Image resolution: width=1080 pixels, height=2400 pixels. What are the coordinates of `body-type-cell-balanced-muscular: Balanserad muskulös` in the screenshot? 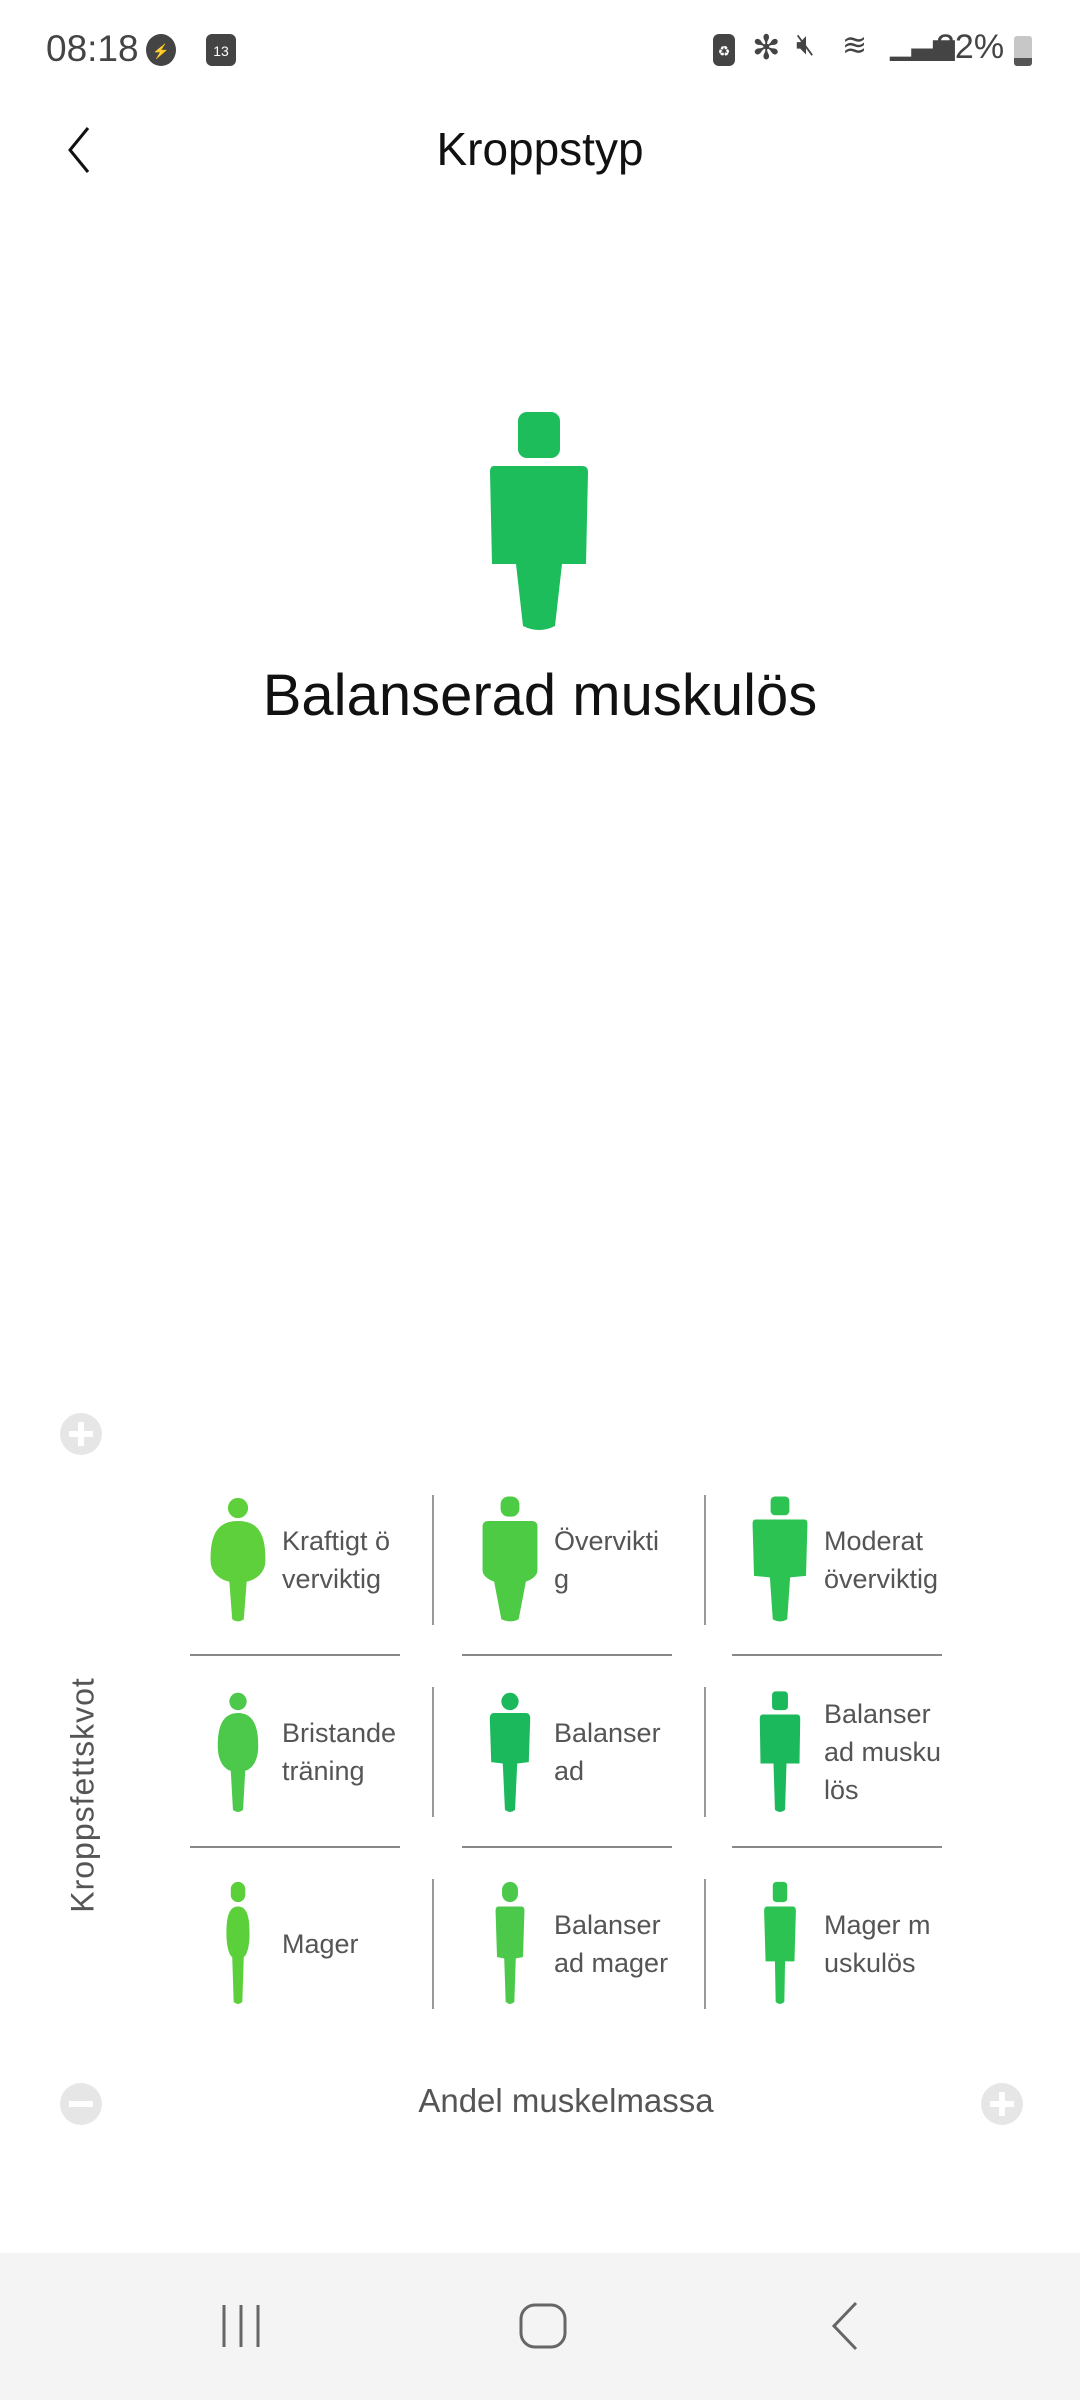 It's located at (837, 1752).